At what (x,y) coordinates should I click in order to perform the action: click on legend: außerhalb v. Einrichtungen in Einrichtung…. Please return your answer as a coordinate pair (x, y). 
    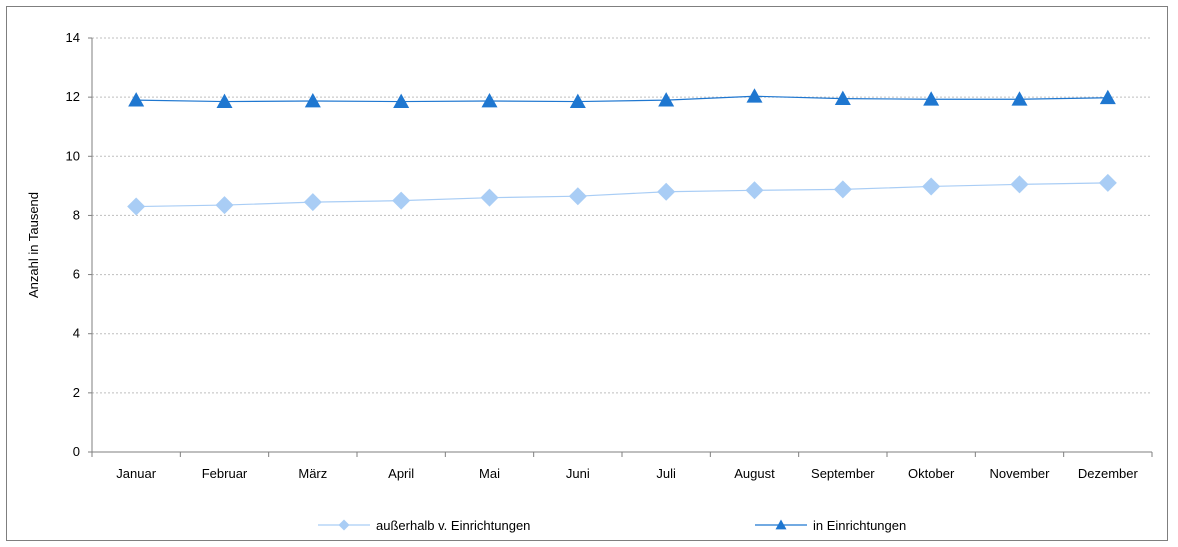
    Looking at the image, I should click on (612, 525).